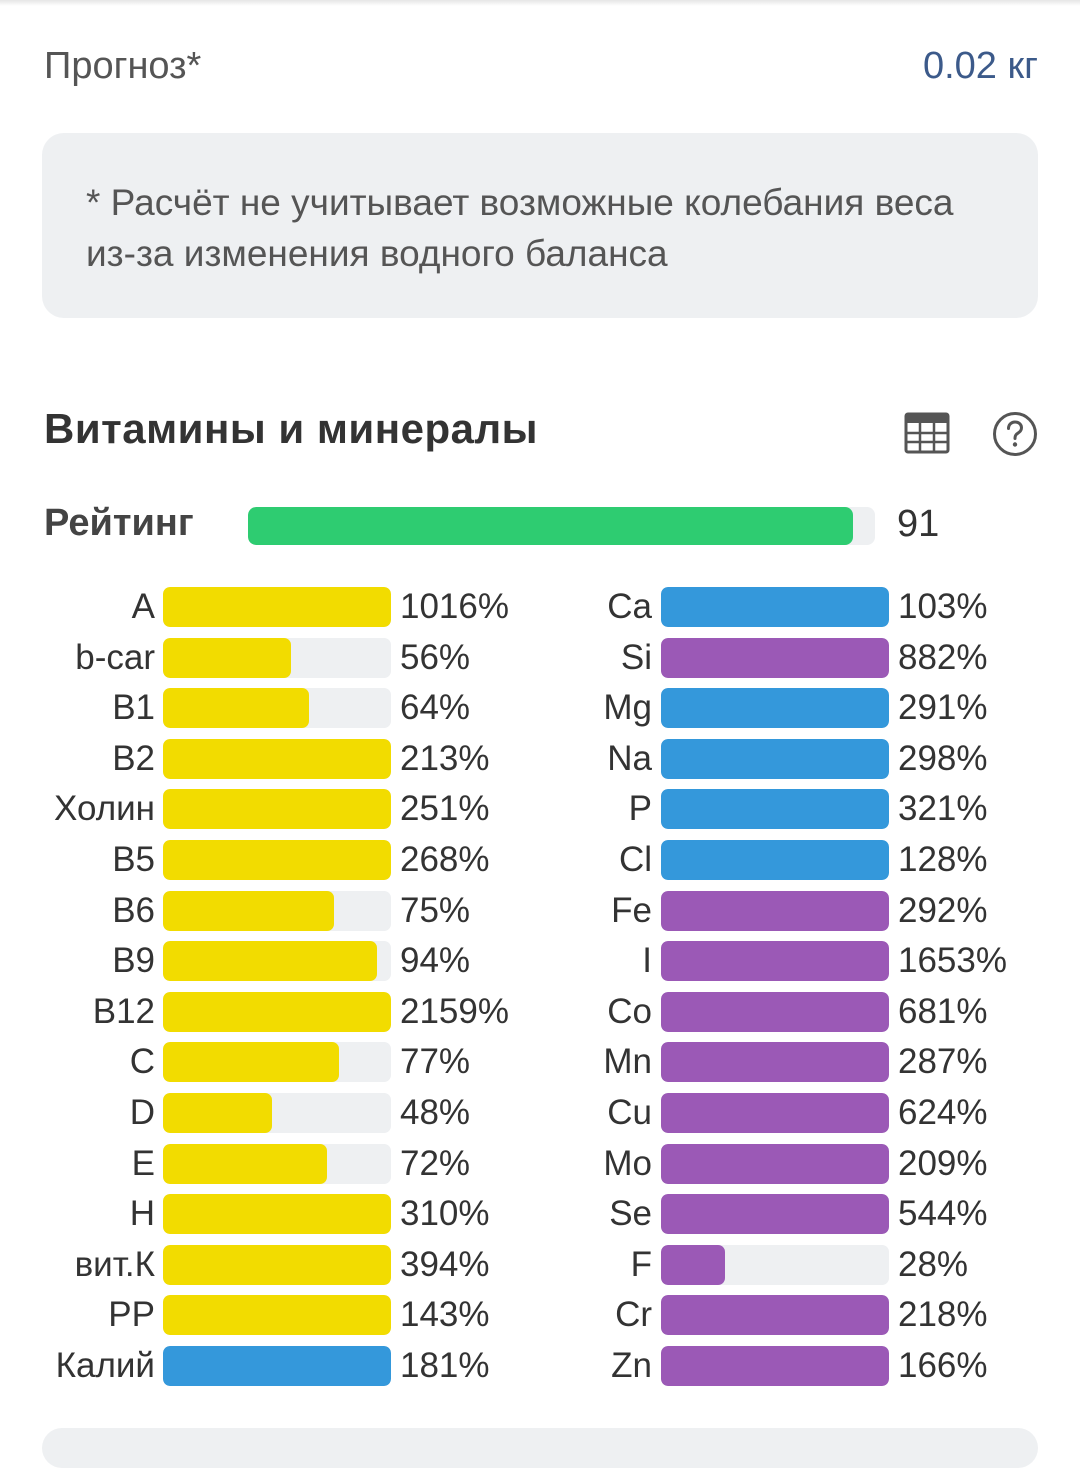 The height and width of the screenshot is (1468, 1080). Describe the element at coordinates (435, 657) in the screenshot. I see `nutrient-percent: 56%` at that location.